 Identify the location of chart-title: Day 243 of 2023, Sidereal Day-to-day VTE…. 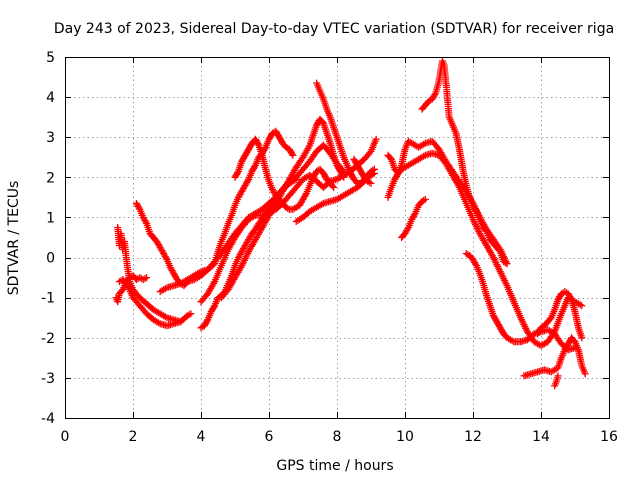
(334, 29).